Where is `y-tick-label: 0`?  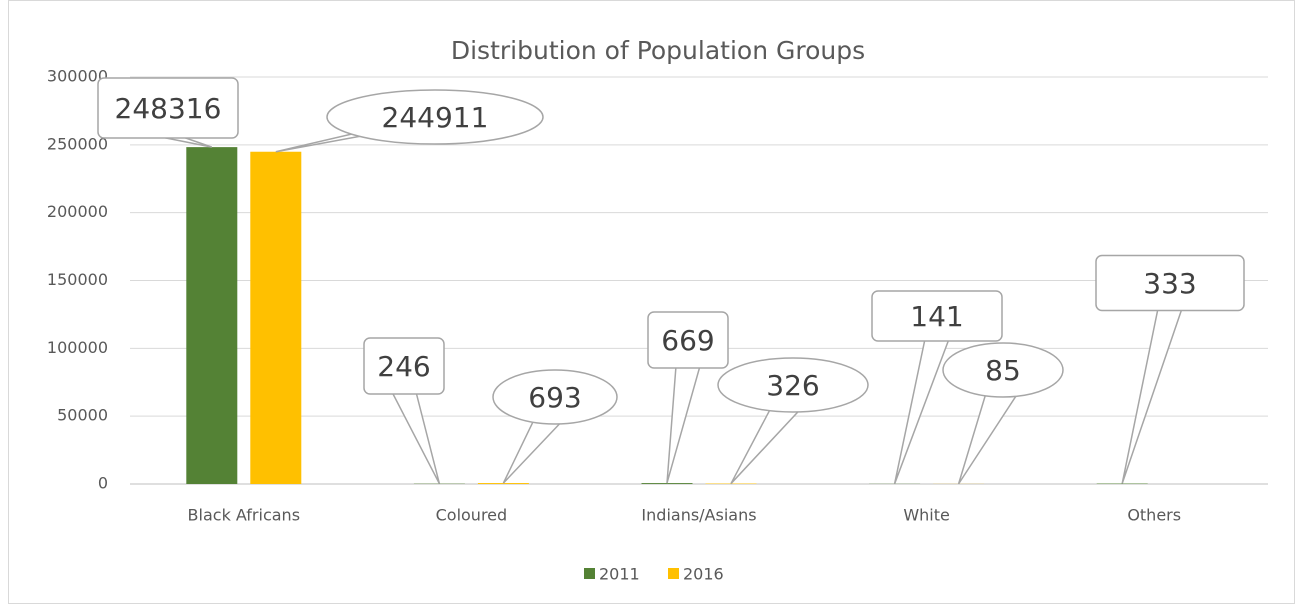
y-tick-label: 0 is located at coordinates (103, 483).